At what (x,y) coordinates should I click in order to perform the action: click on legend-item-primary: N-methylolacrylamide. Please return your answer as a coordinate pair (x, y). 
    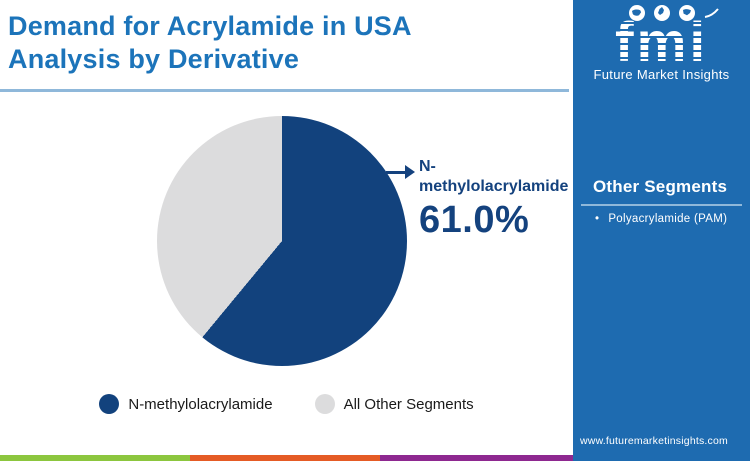
    Looking at the image, I should click on (186, 404).